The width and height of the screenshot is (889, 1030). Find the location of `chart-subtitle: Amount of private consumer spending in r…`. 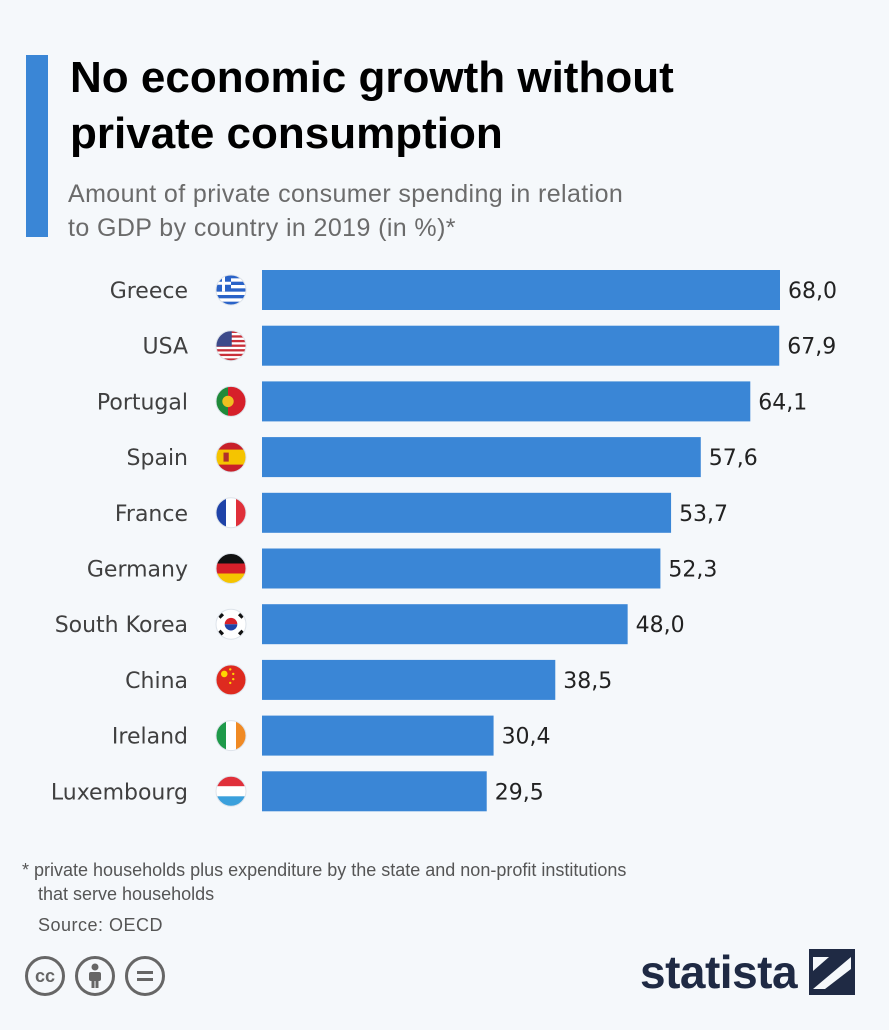

chart-subtitle: Amount of private consumer spending in r… is located at coordinates (463, 211).